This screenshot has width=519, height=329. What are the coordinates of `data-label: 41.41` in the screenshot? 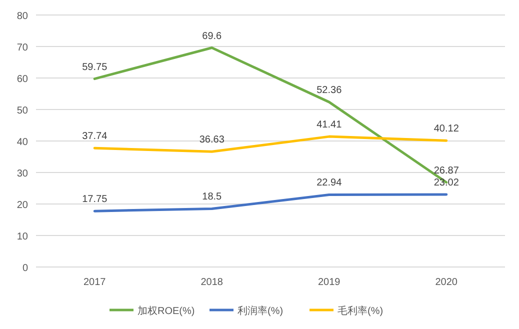 It's located at (329, 125).